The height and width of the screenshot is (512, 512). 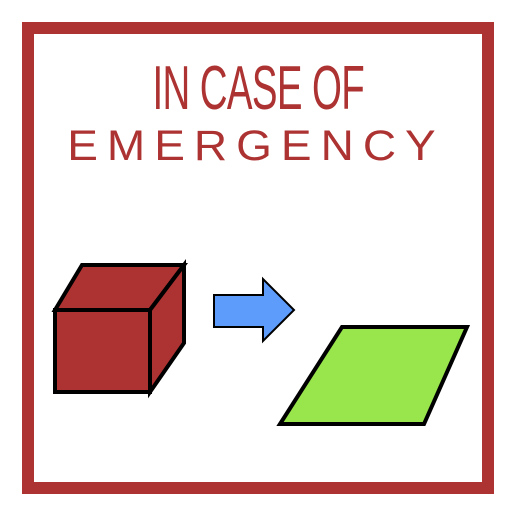 I want to click on cube-icon, so click(x=120, y=329).